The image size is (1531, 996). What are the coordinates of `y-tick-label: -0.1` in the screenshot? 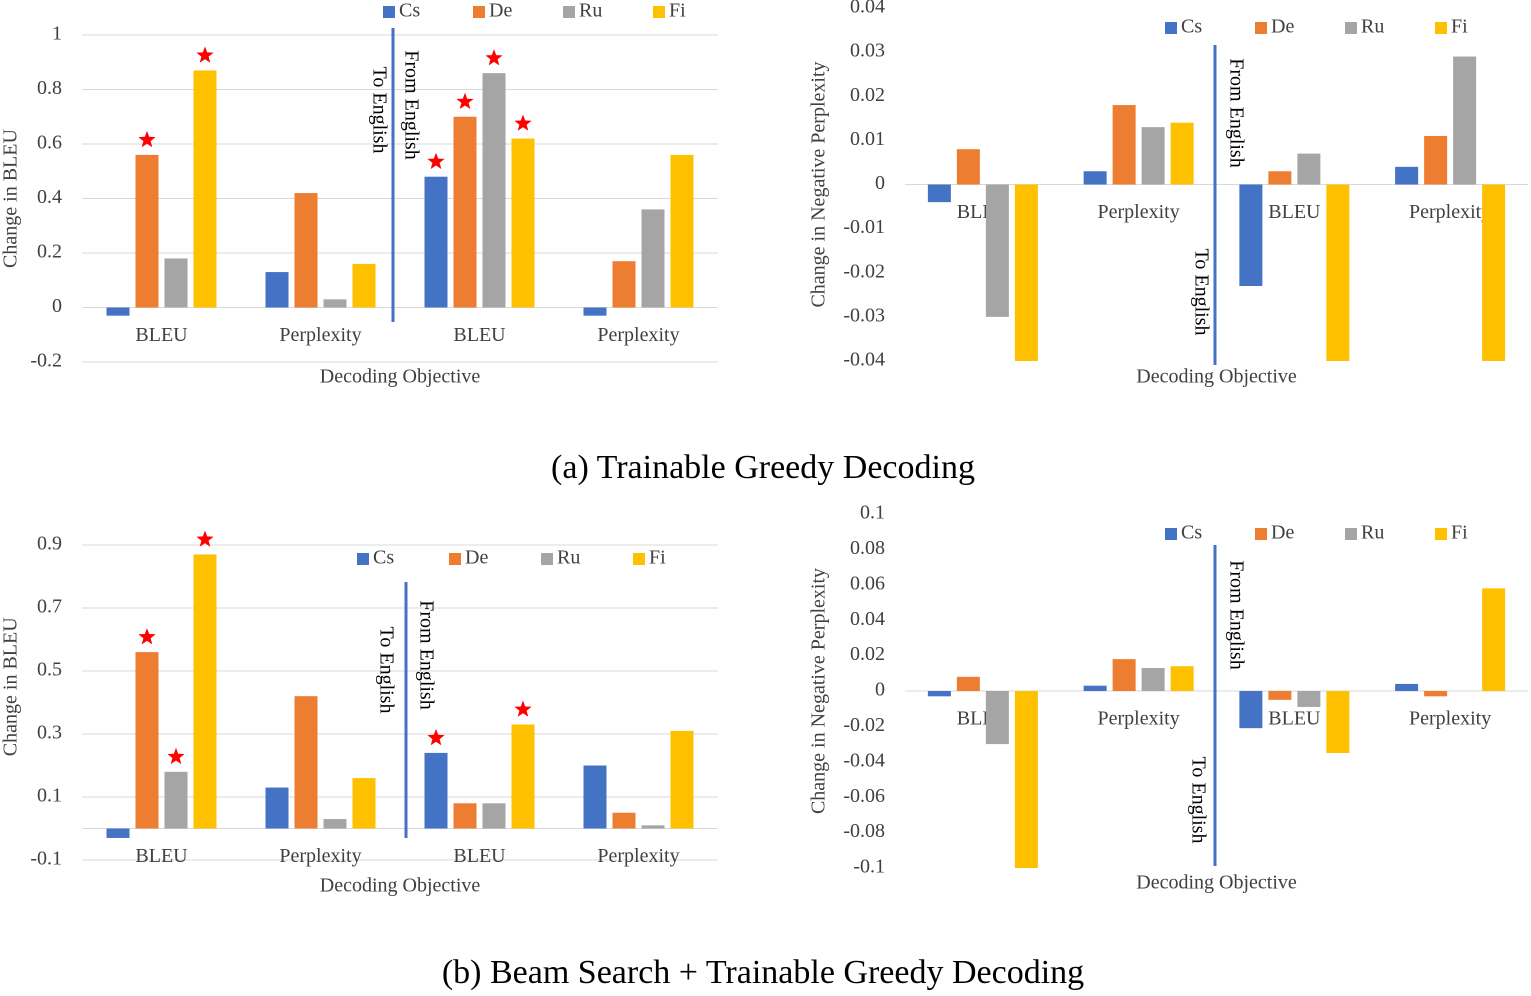 It's located at (46, 859).